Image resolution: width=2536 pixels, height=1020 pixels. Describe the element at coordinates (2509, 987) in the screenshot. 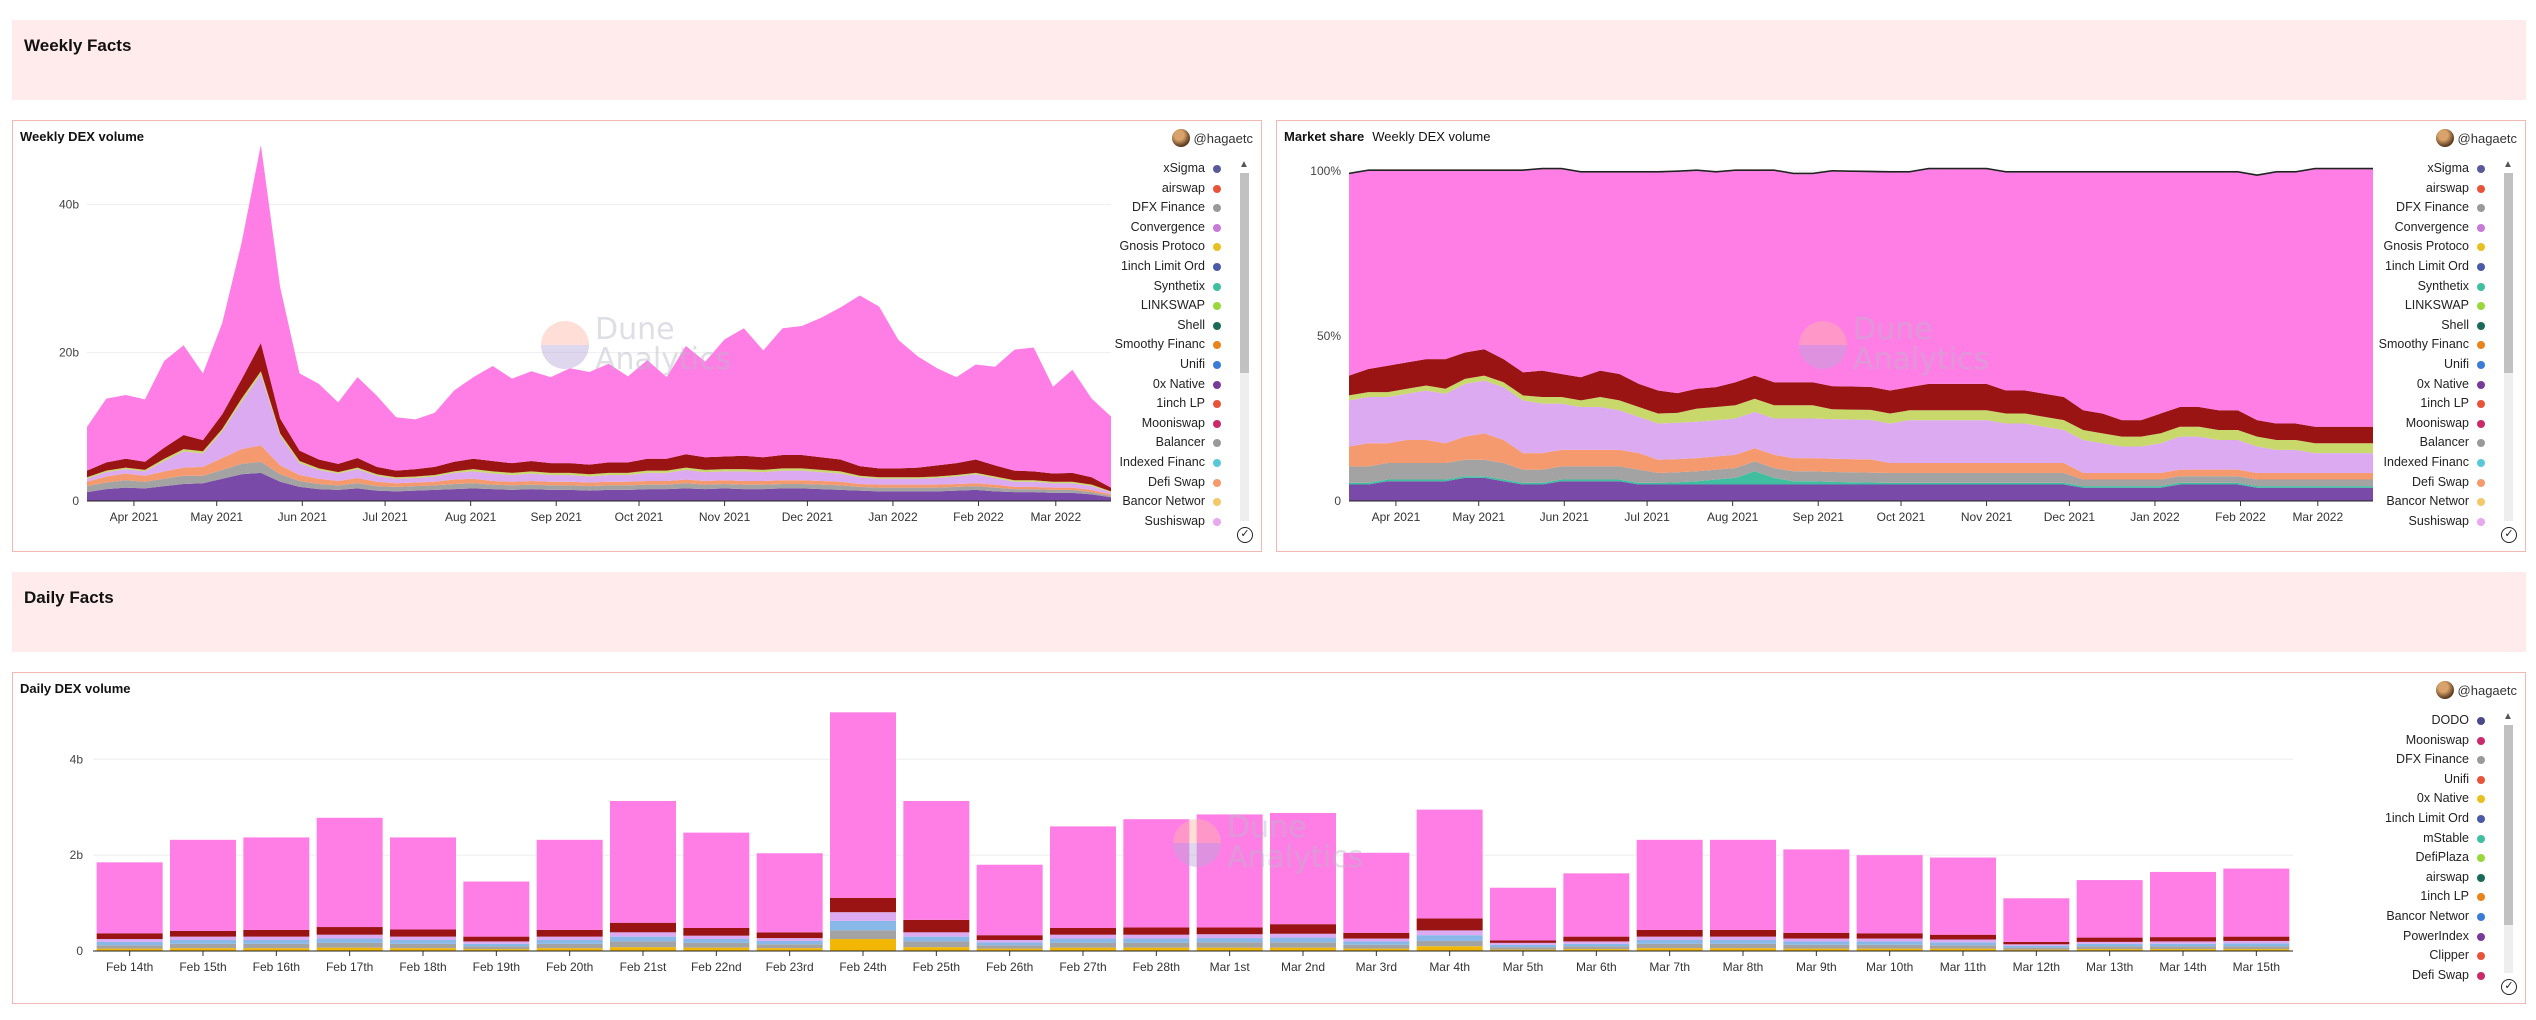

I see `check-icon: ✓` at that location.